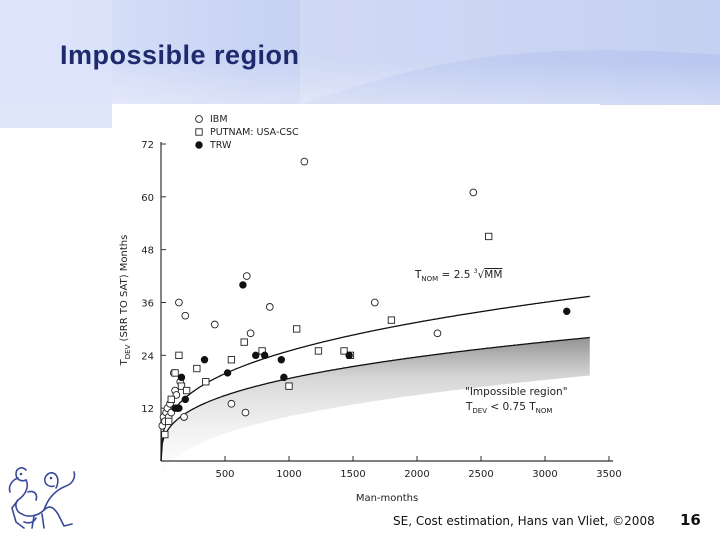 This screenshot has height=540, width=720. What do you see at coordinates (418, 275) in the screenshot?
I see `t-nom-t: T` at bounding box center [418, 275].